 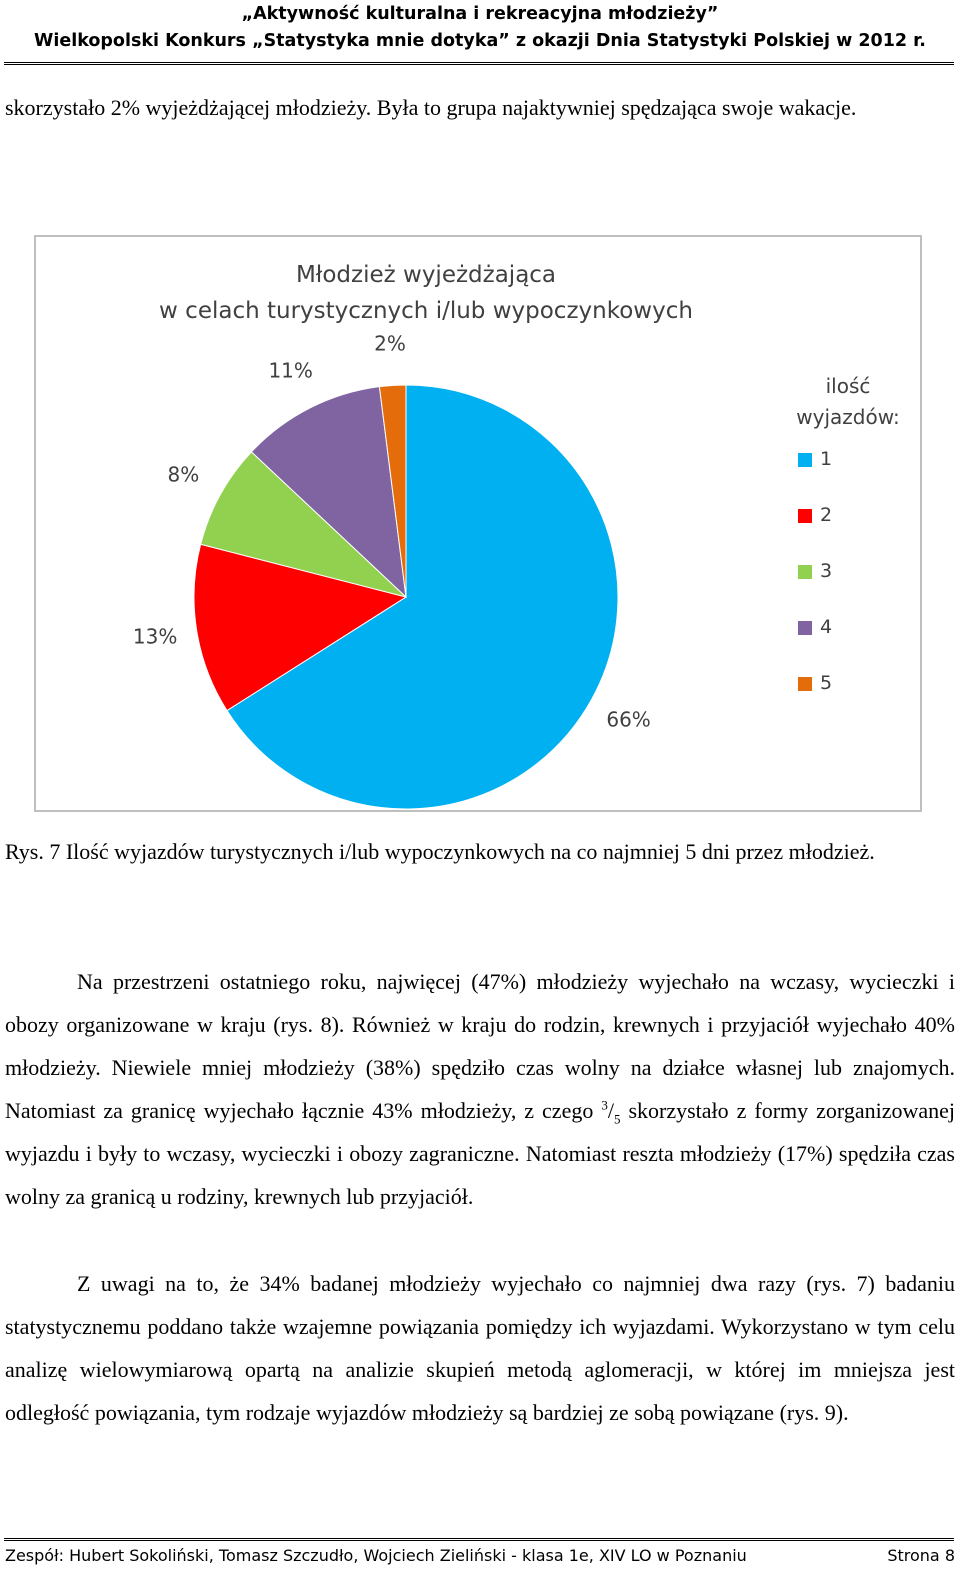 What do you see at coordinates (617, 1119) in the screenshot?
I see `fraction-denominator: 5` at bounding box center [617, 1119].